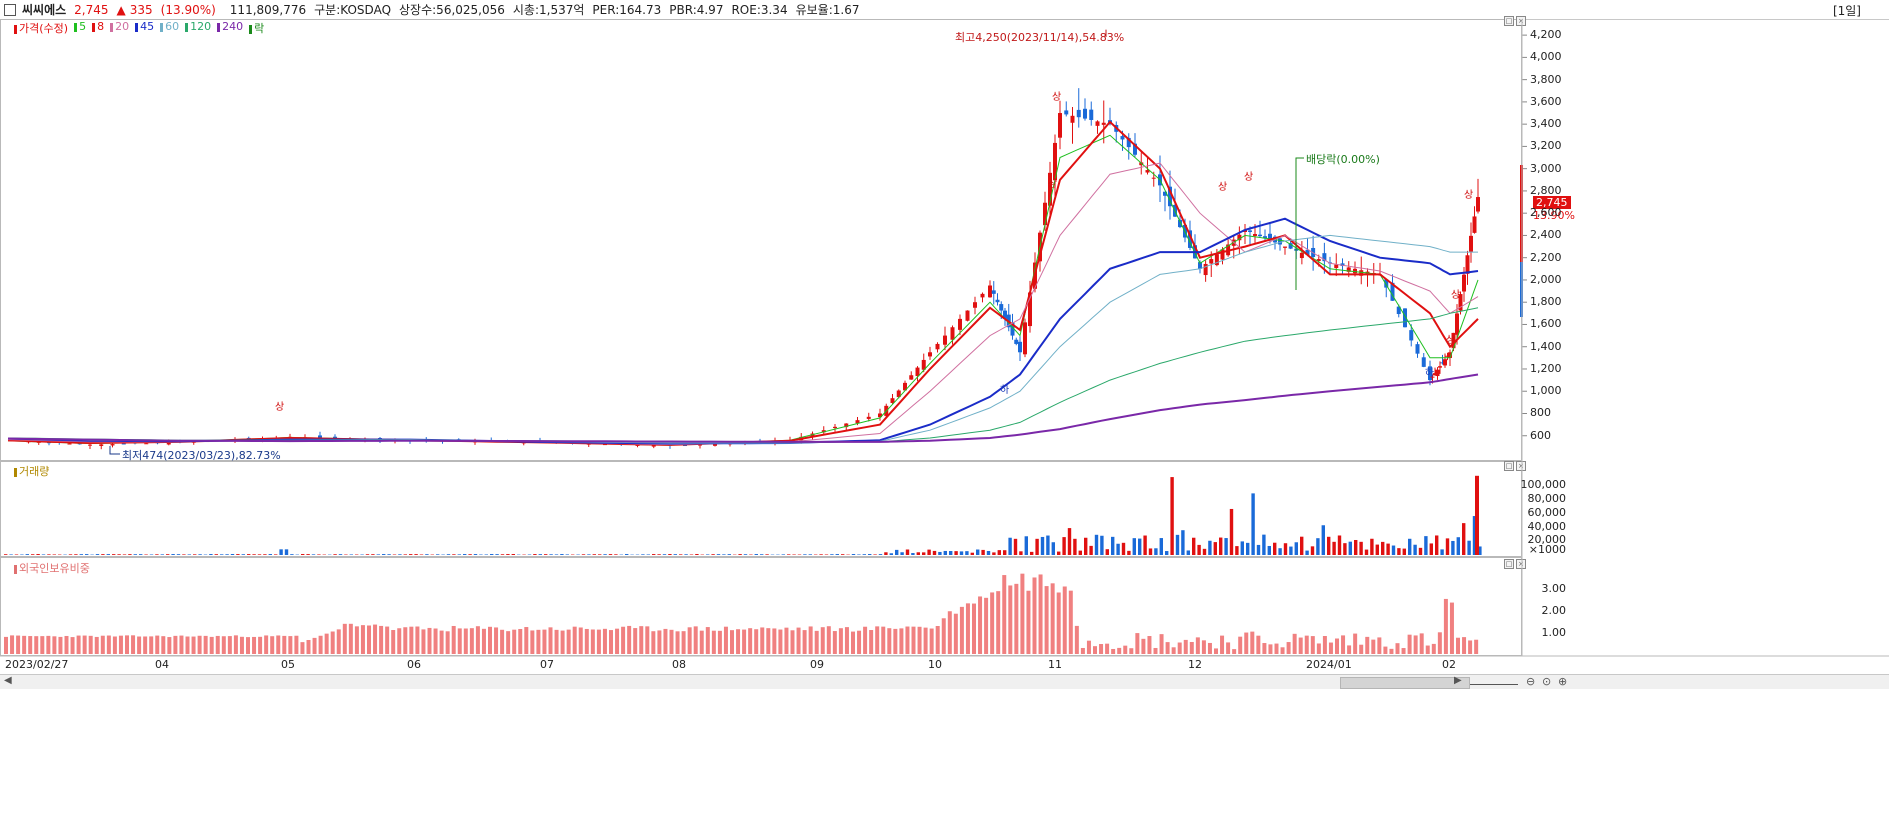  Describe the element at coordinates (8, 680) in the screenshot. I see `scroll-left-icon: ◀` at that location.